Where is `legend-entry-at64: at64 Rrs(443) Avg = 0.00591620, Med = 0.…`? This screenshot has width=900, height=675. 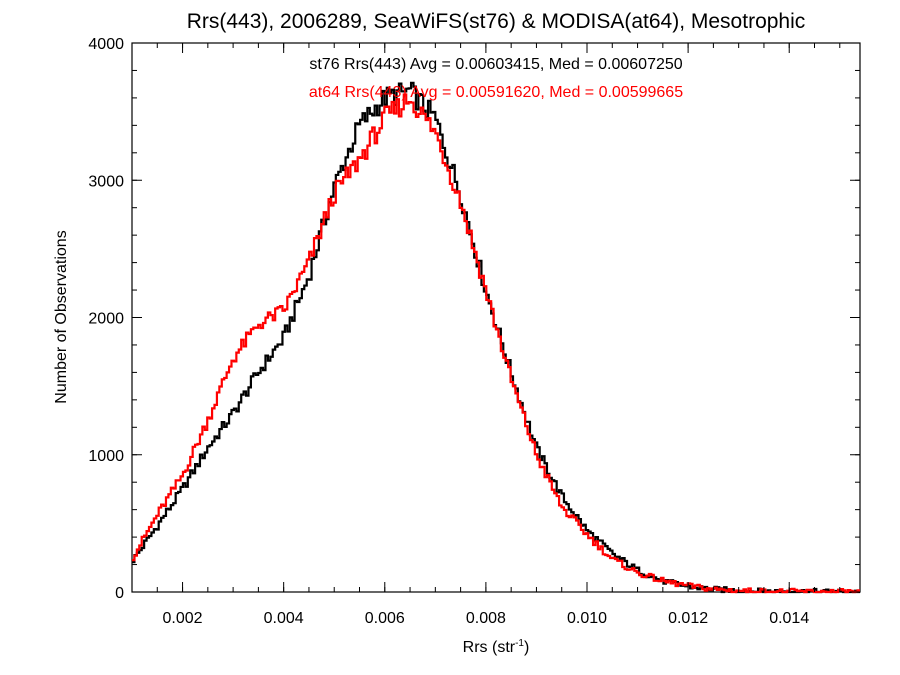
legend-entry-at64: at64 Rrs(443) Avg = 0.00591620, Med = 0.… is located at coordinates (496, 92).